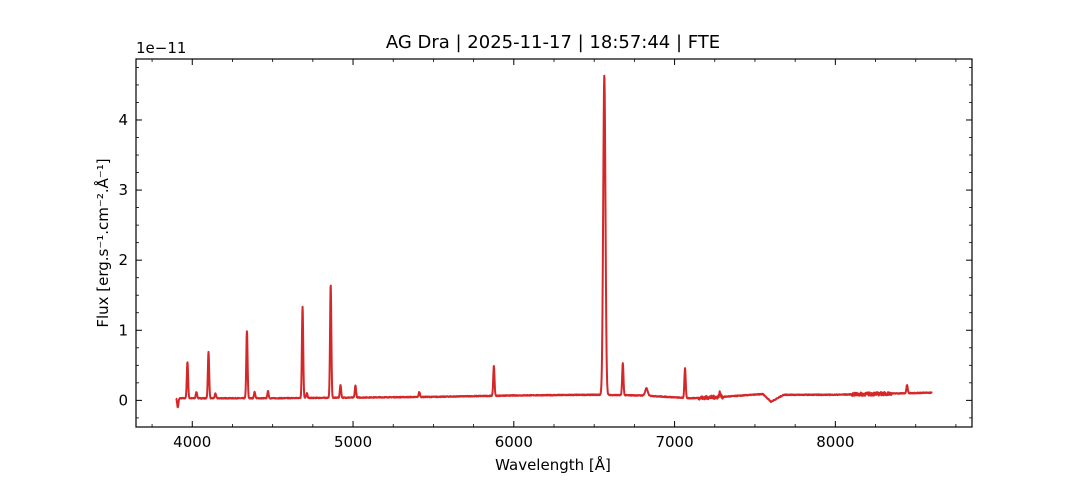  What do you see at coordinates (553, 42) in the screenshot?
I see `chart-title: AG Dra | 2025-11-17 | 18:57:44 | FTE` at bounding box center [553, 42].